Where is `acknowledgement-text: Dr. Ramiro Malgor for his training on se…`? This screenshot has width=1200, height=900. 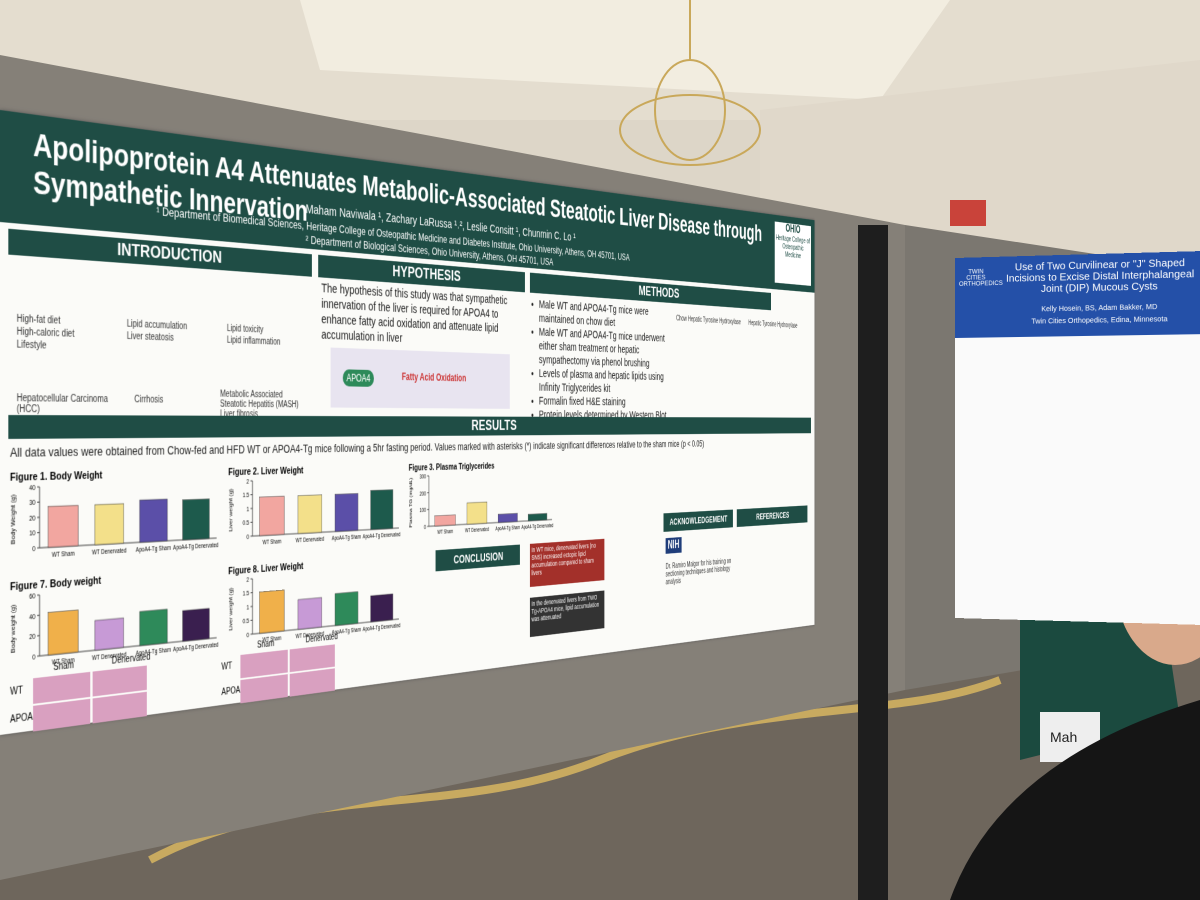
acknowledgement-text: Dr. Ramiro Malgor for his training on se… is located at coordinates (698, 572).